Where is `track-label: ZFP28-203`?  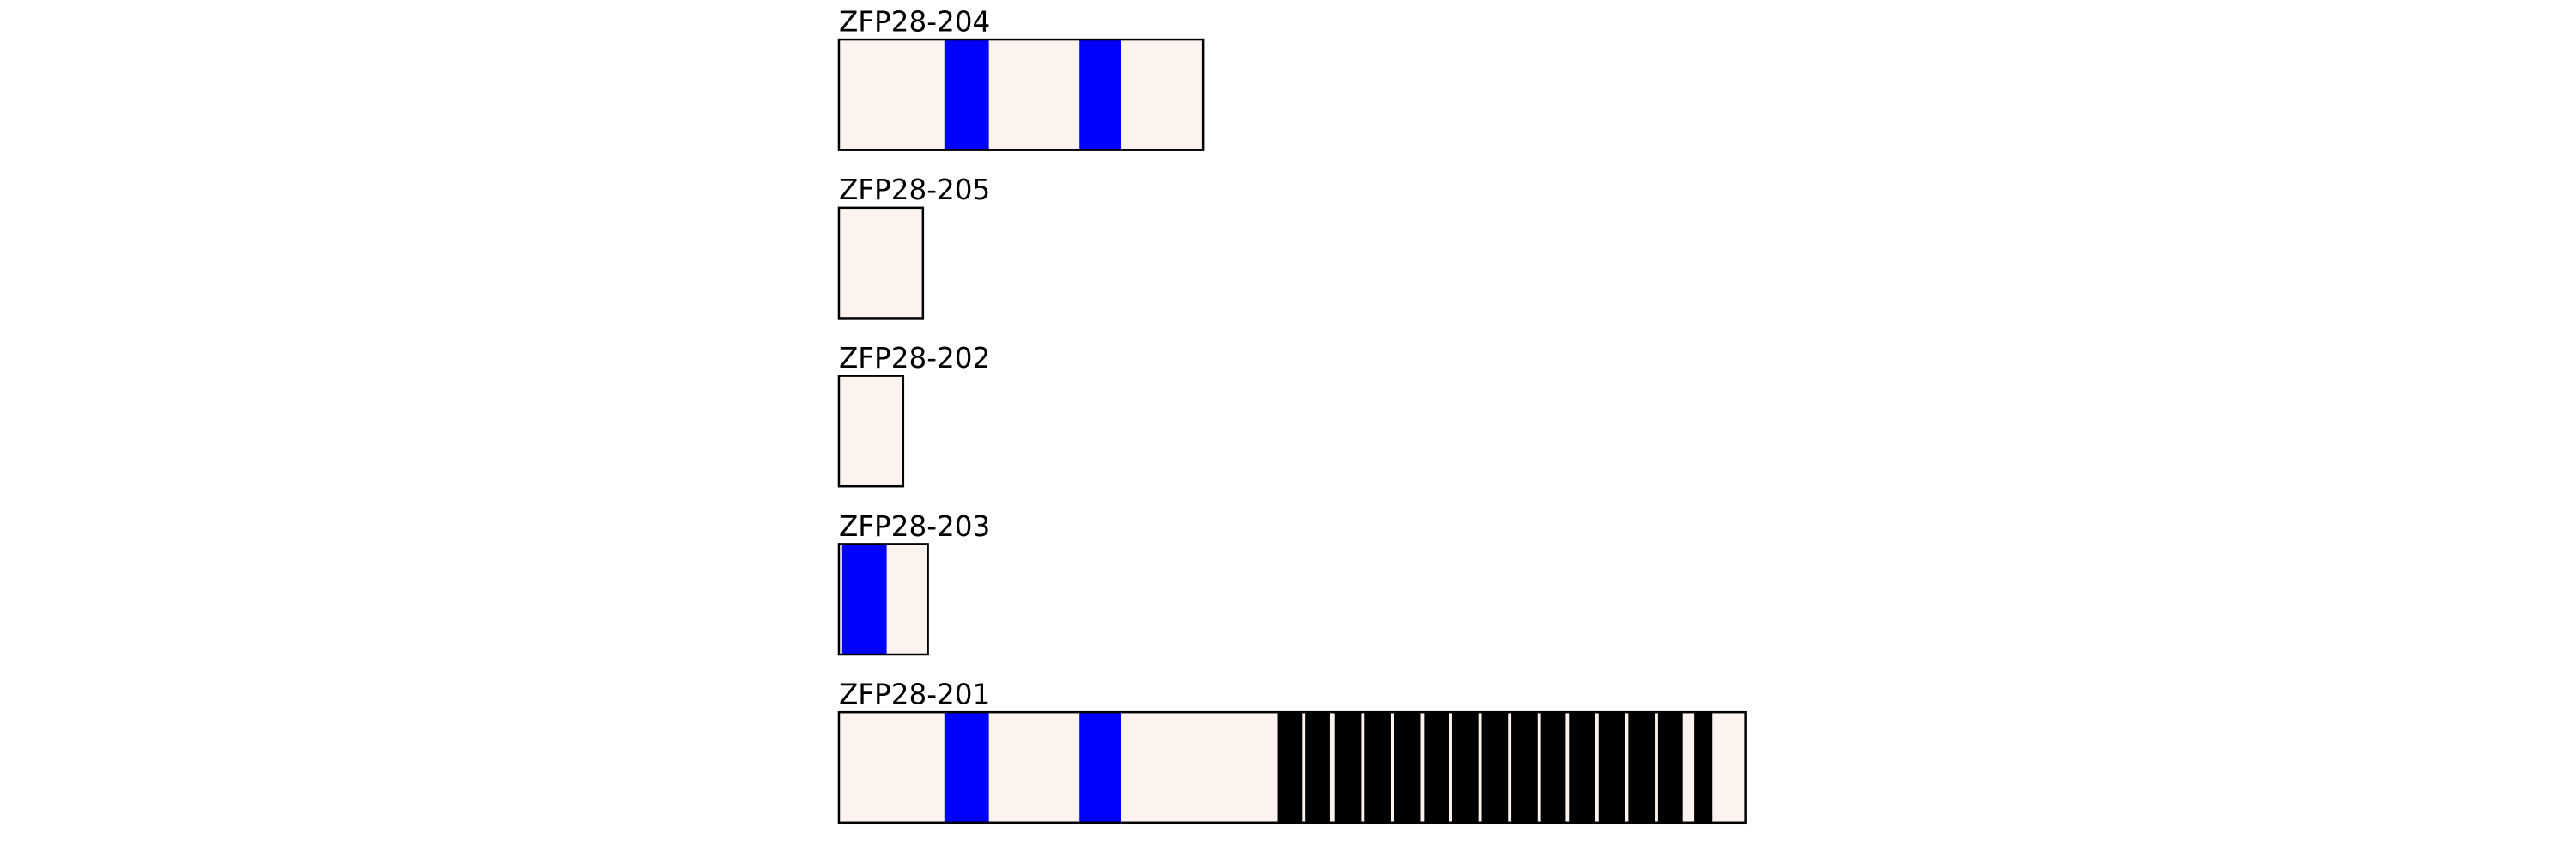
track-label: ZFP28-203 is located at coordinates (914, 526).